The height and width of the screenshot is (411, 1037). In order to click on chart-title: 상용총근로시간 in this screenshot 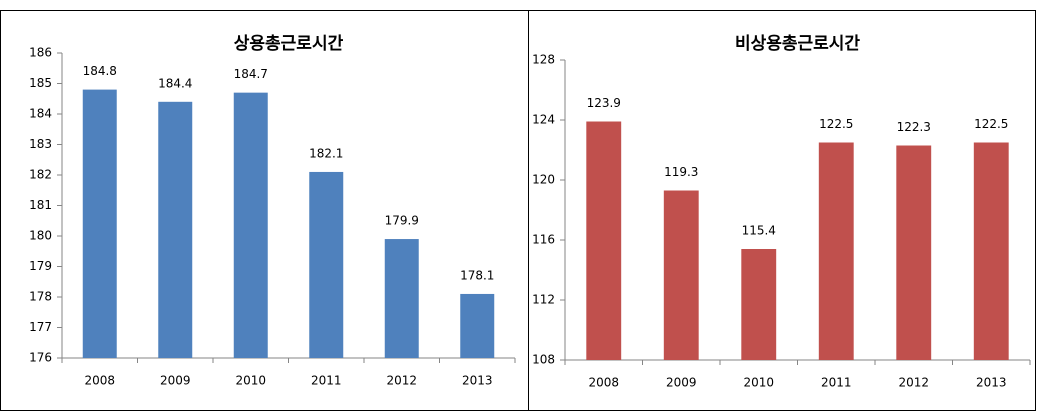, I will do `click(289, 44)`.